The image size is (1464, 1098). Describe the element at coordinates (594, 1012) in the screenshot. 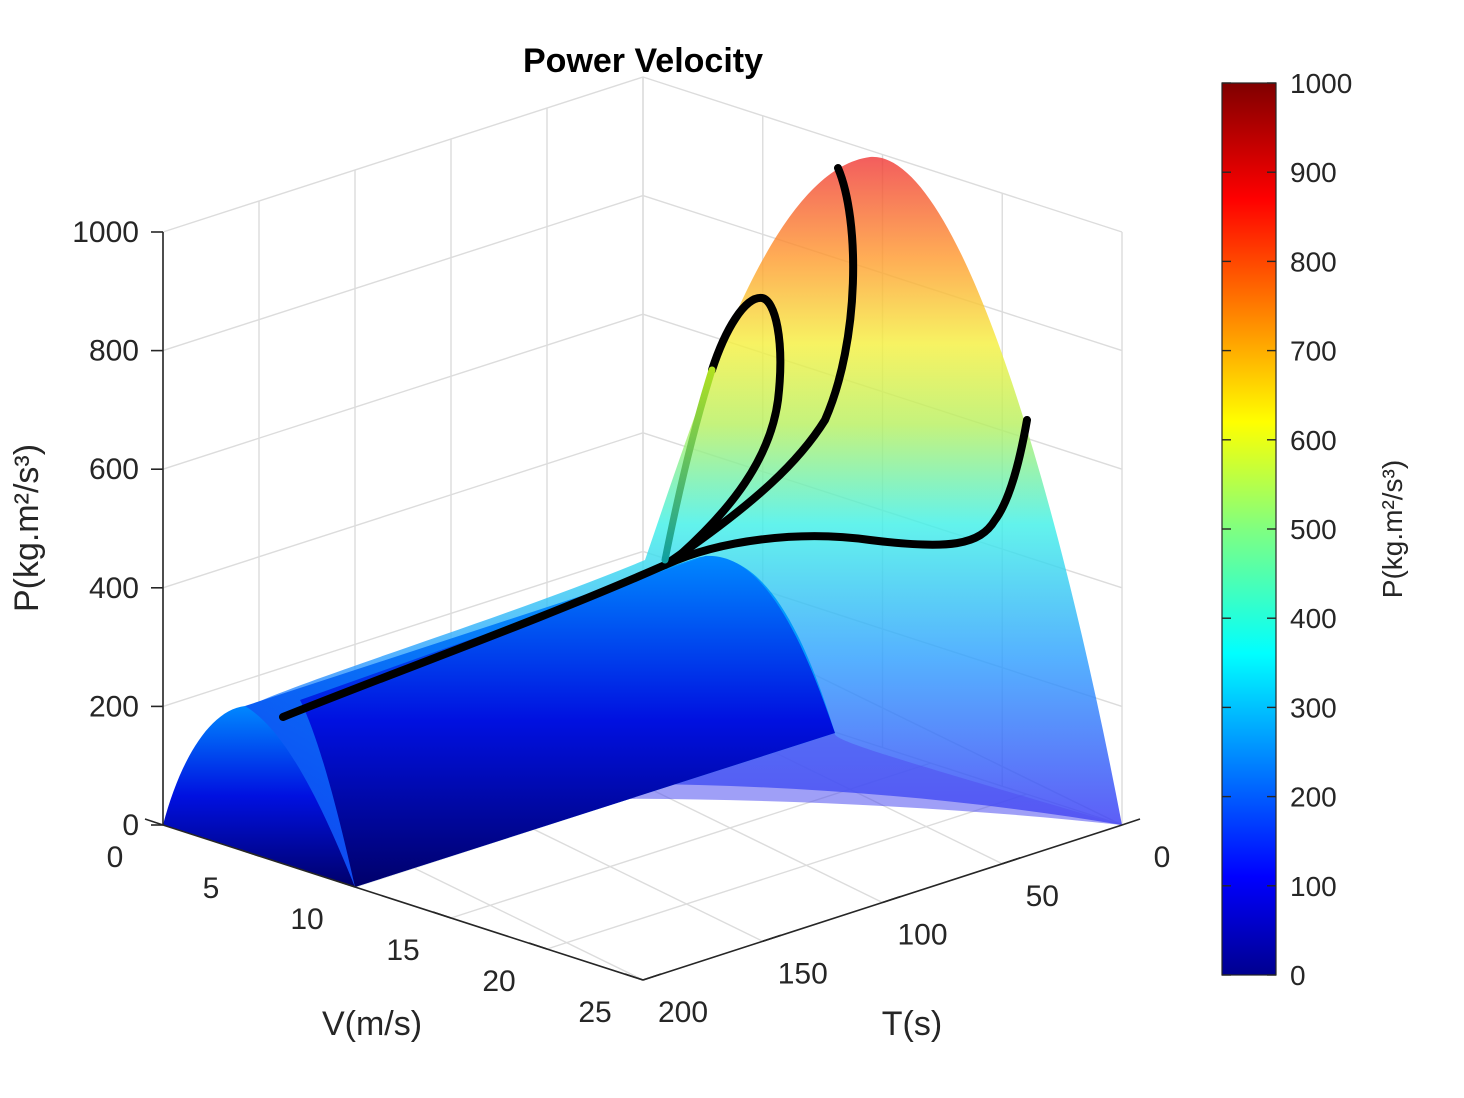

I see `x-tick-label: 25` at that location.